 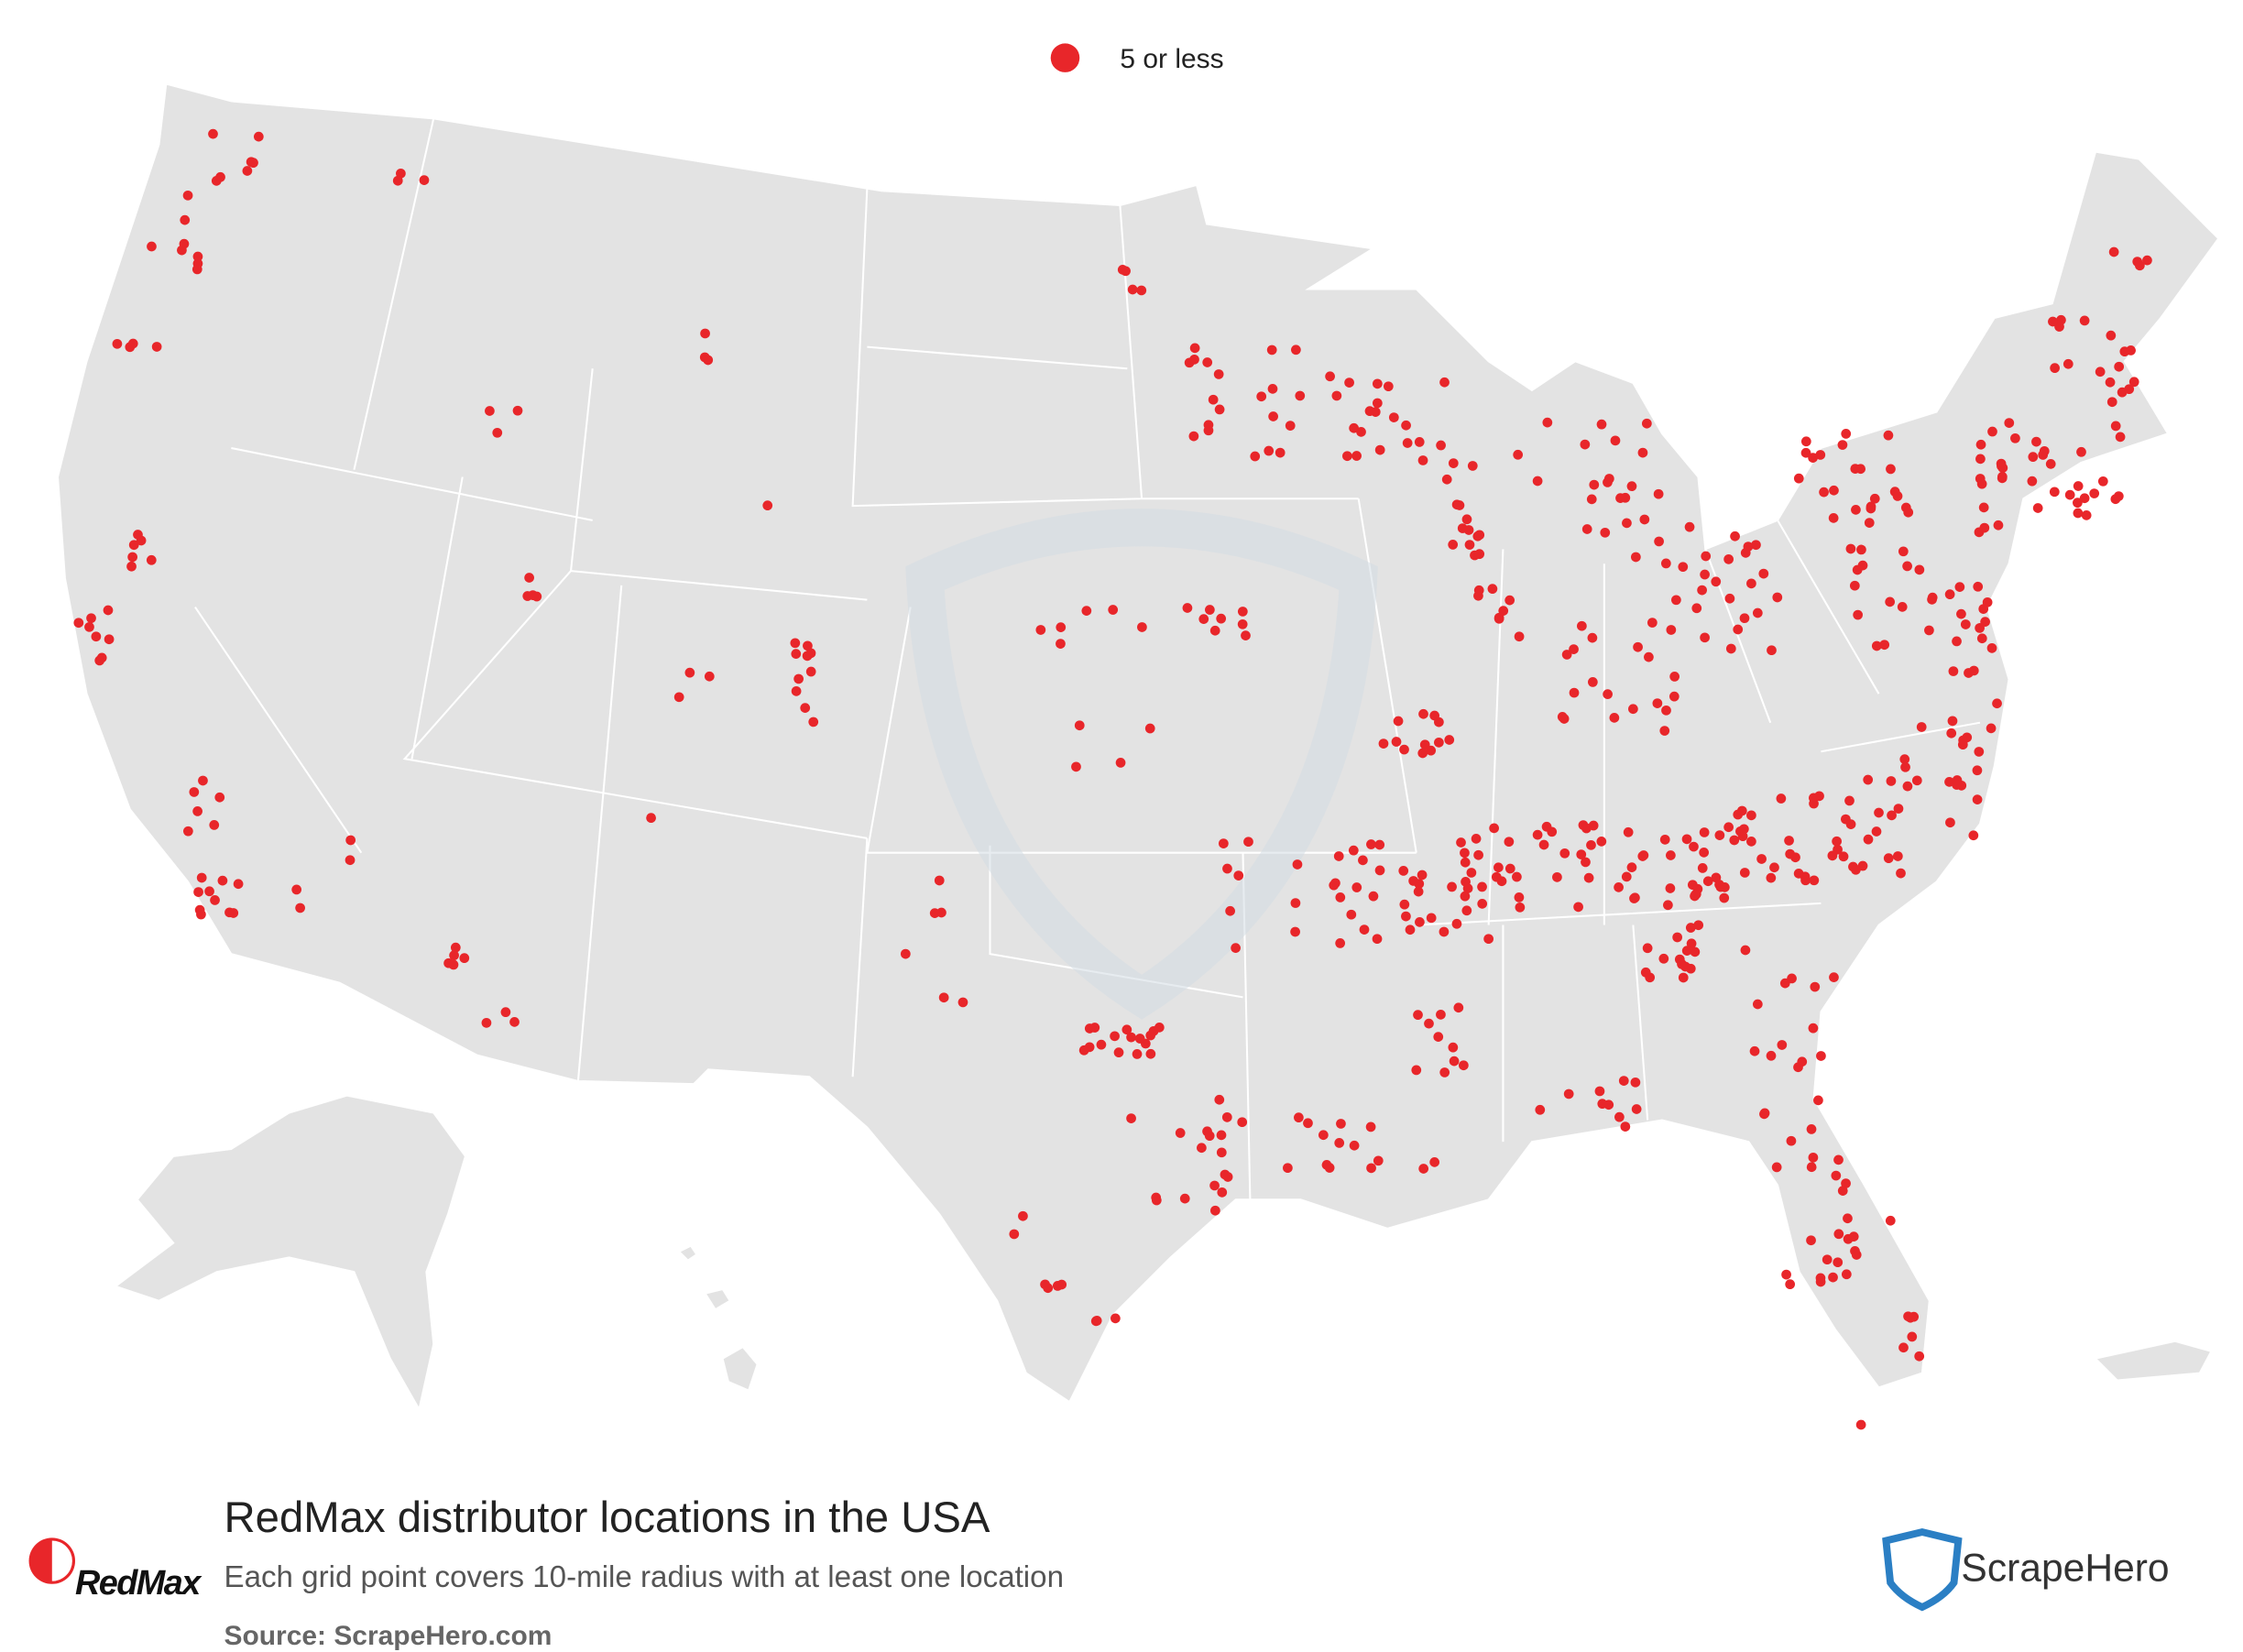 I want to click on brand-logo: RedMax, so click(x=116, y=1570).